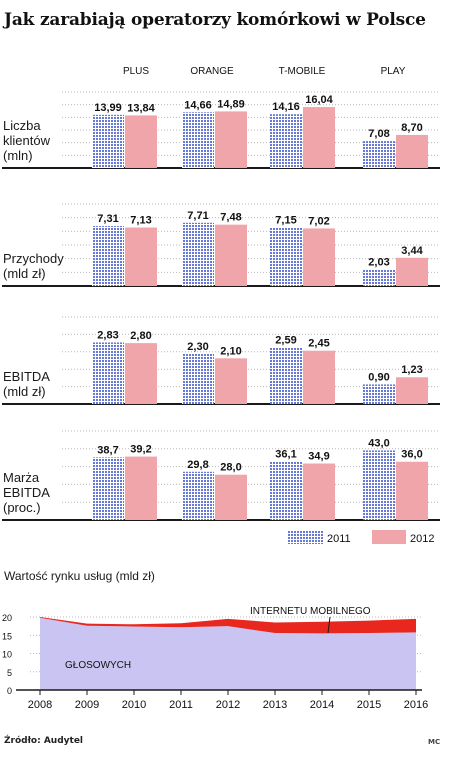  Describe the element at coordinates (7, 618) in the screenshot. I see `area-ytick-label: 20` at that location.